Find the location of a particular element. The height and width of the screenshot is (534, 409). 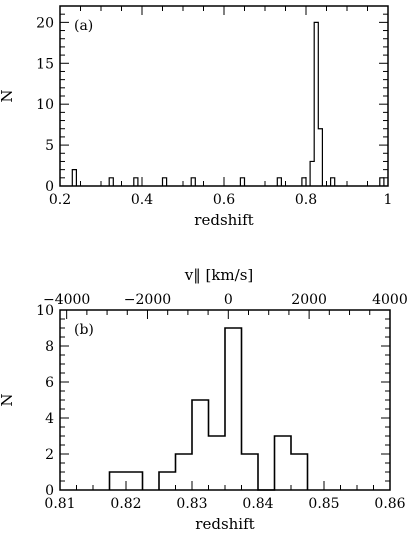

y-tick-label: 20 is located at coordinates (45, 23).